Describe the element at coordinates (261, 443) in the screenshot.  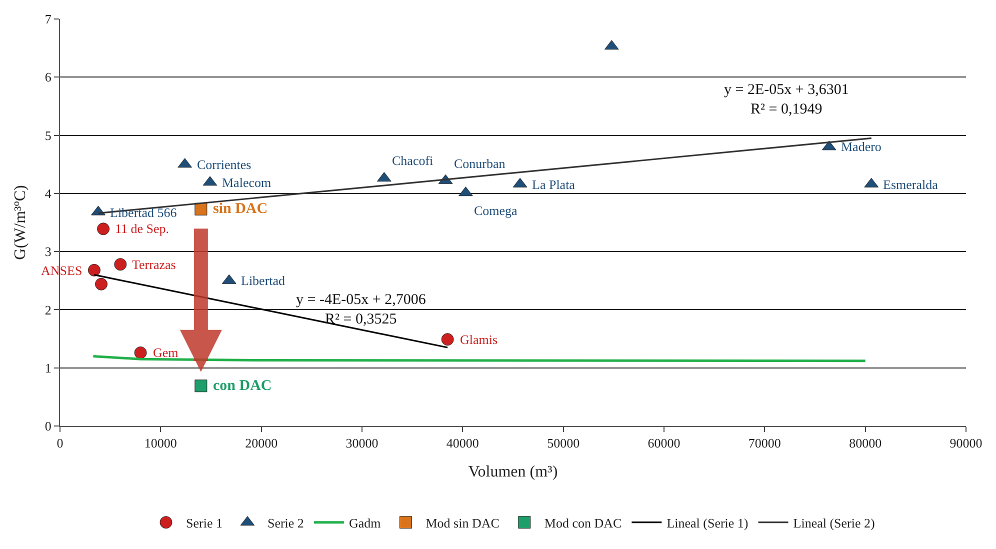
I see `x-tick-label: 20000` at that location.